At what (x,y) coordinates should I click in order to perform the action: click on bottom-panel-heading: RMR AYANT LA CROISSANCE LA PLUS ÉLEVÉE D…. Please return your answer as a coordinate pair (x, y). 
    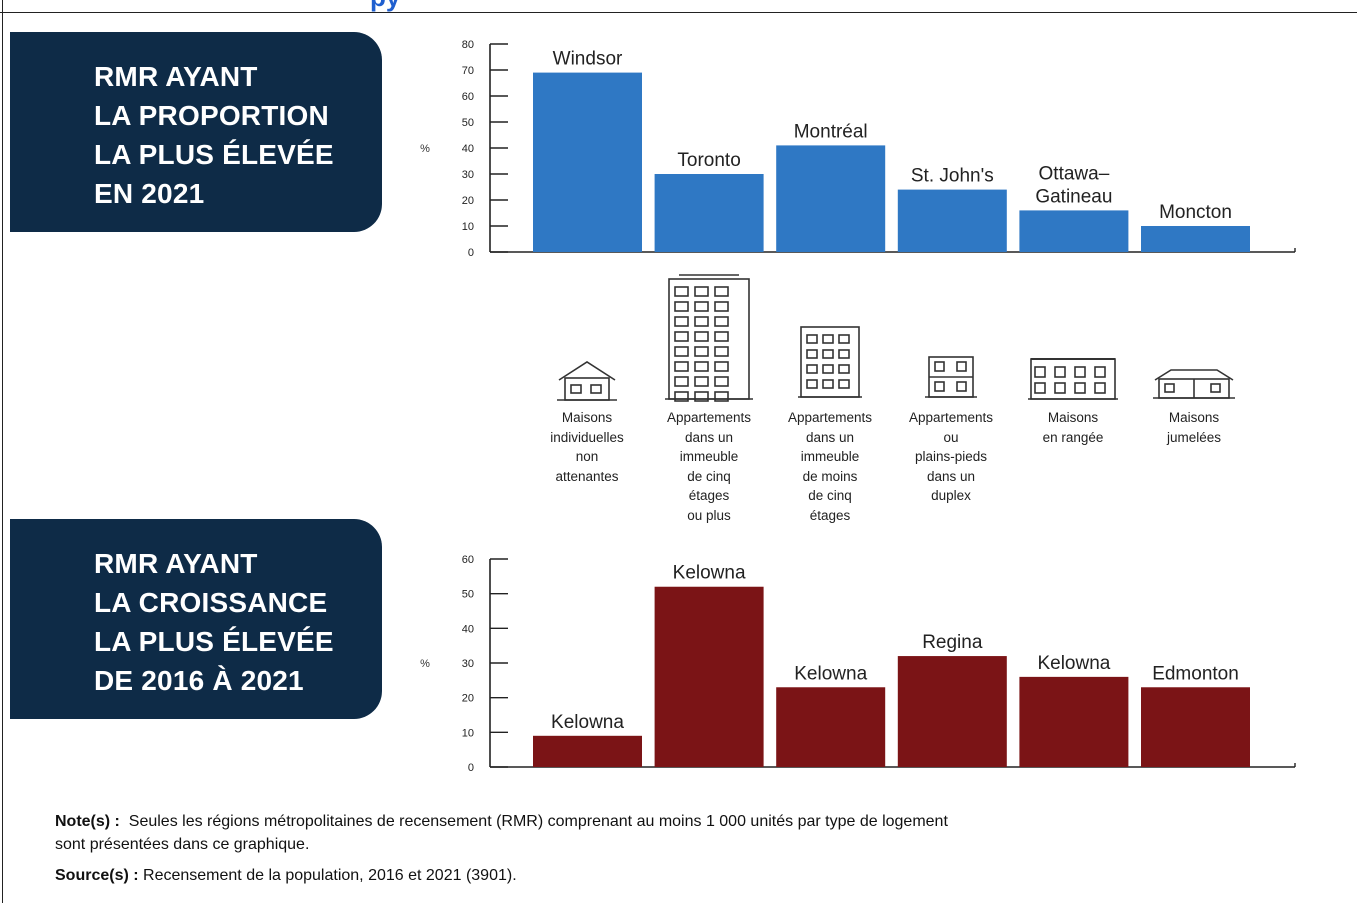
    Looking at the image, I should click on (196, 619).